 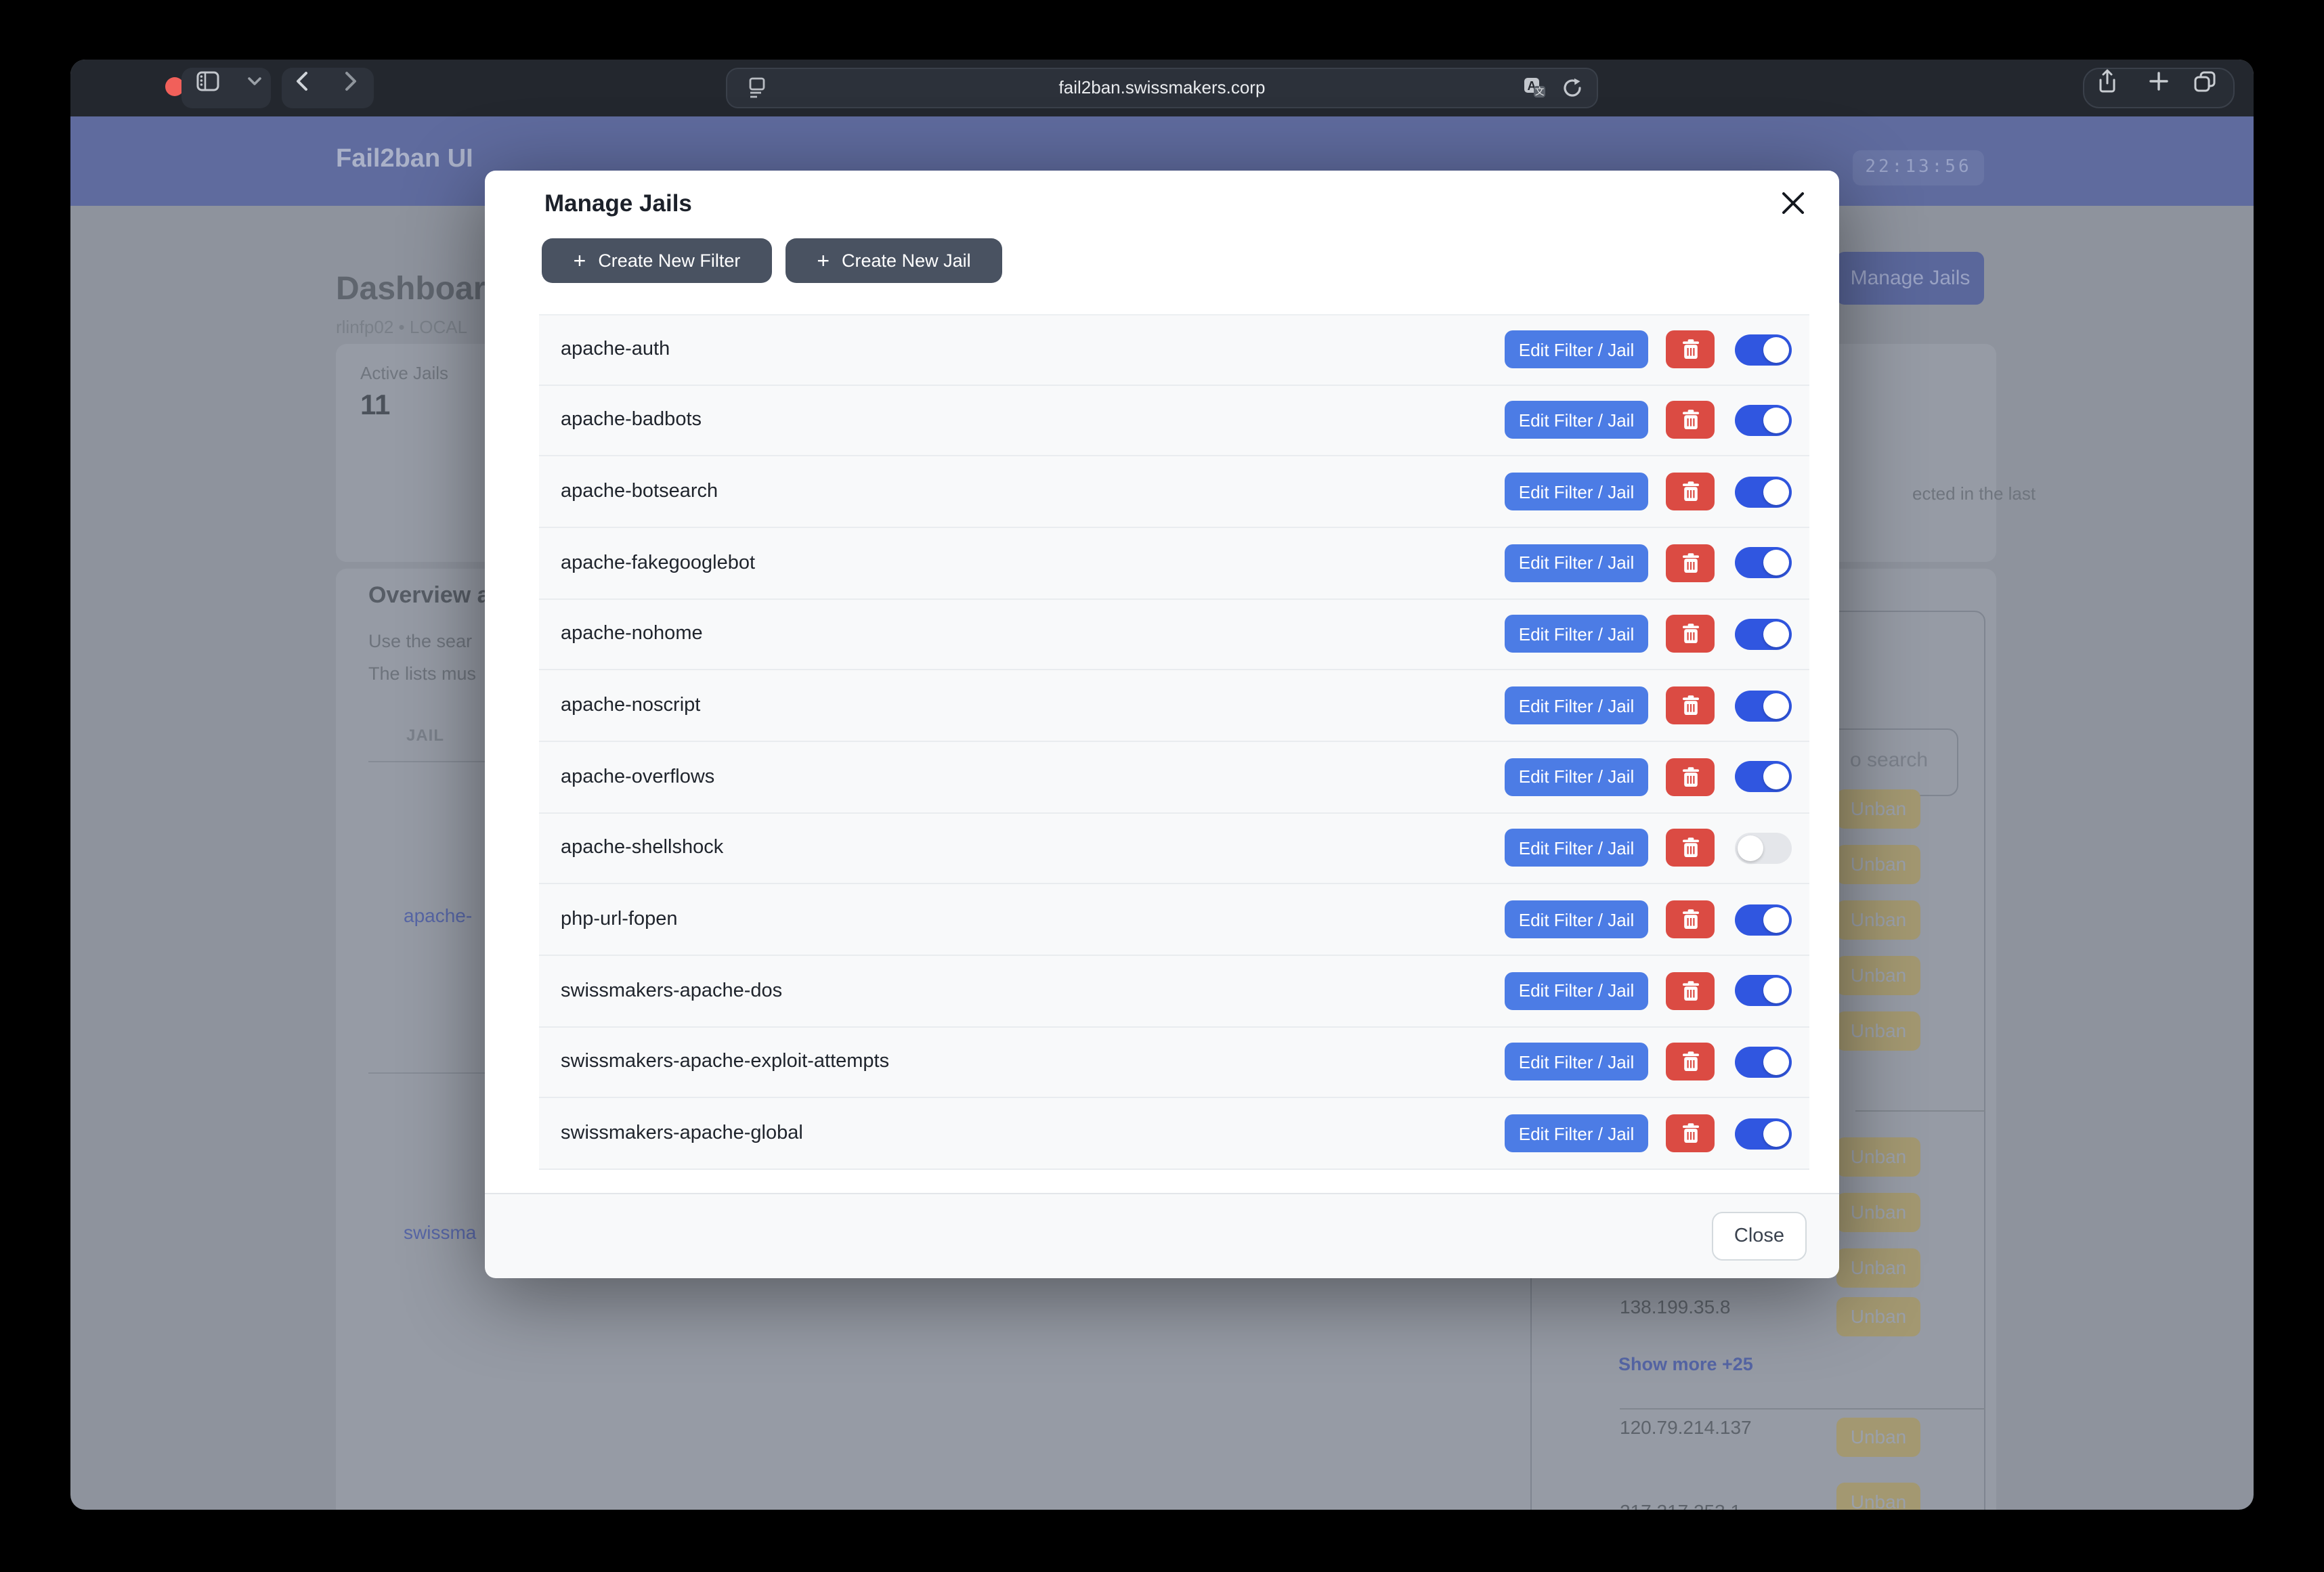 I want to click on jail-row: apache-fakegooglebot Edit Filter / Jail, so click(x=1174, y=563).